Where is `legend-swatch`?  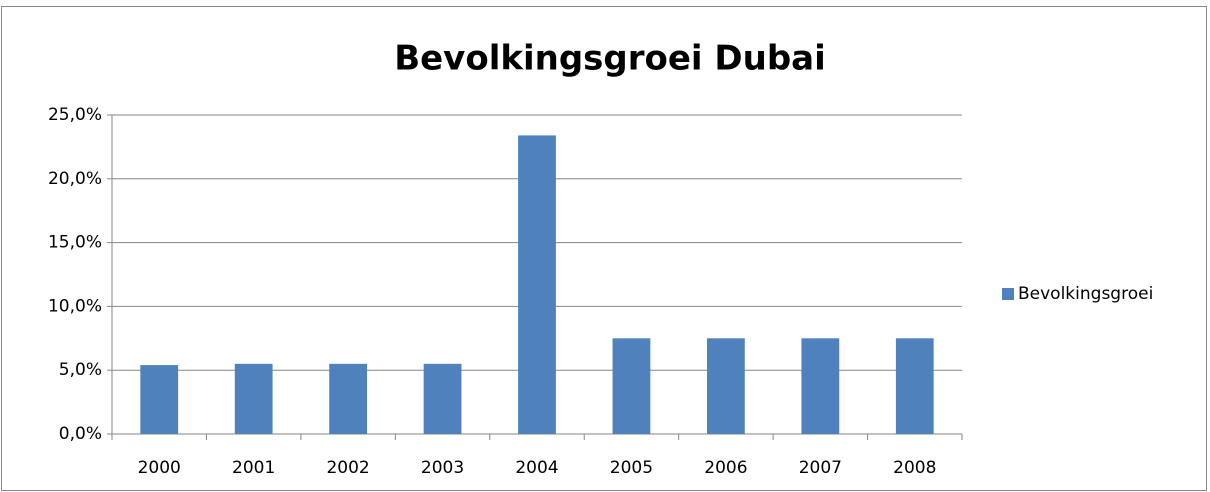 legend-swatch is located at coordinates (1008, 294).